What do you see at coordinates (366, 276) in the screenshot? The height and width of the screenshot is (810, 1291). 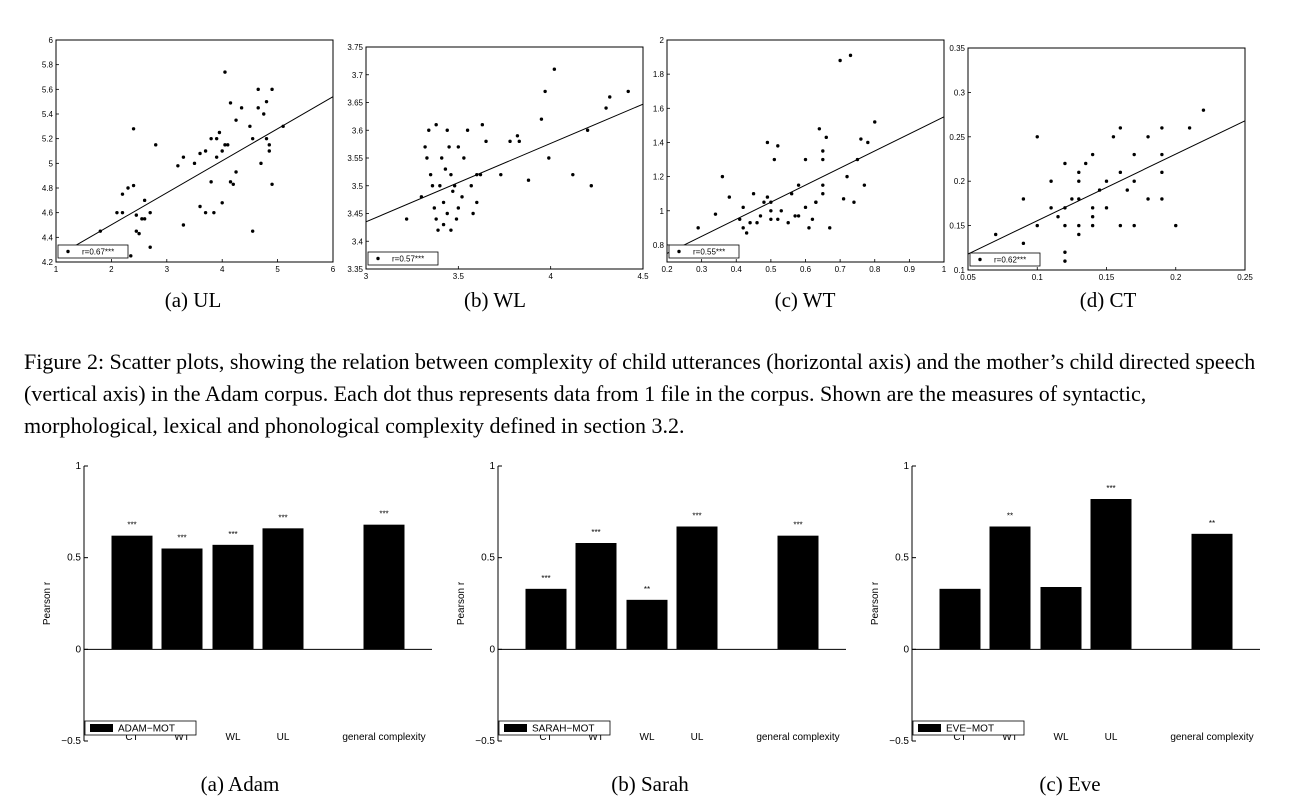 I see `x-tick-label: 3` at bounding box center [366, 276].